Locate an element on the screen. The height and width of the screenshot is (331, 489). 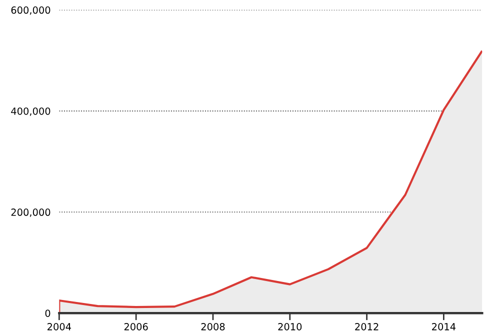
x-tick-label: 2004 is located at coordinates (59, 326).